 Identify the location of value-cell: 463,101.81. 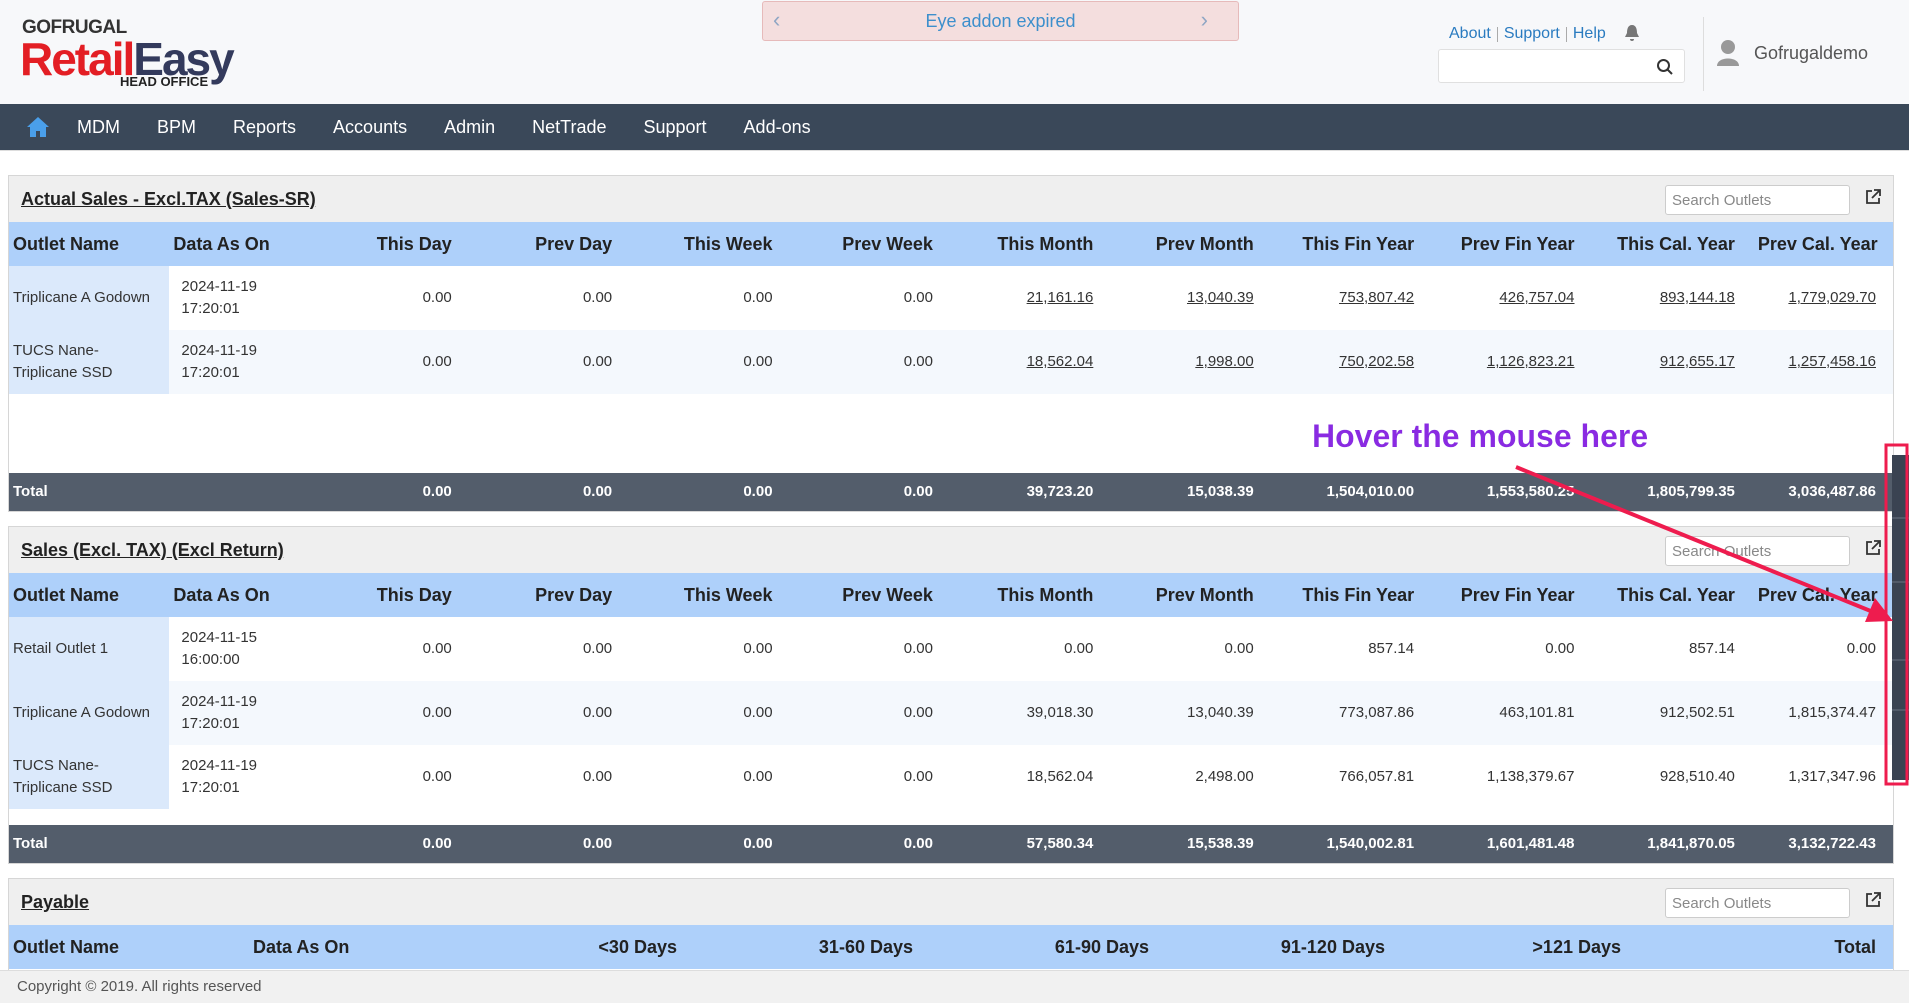
(1513, 713).